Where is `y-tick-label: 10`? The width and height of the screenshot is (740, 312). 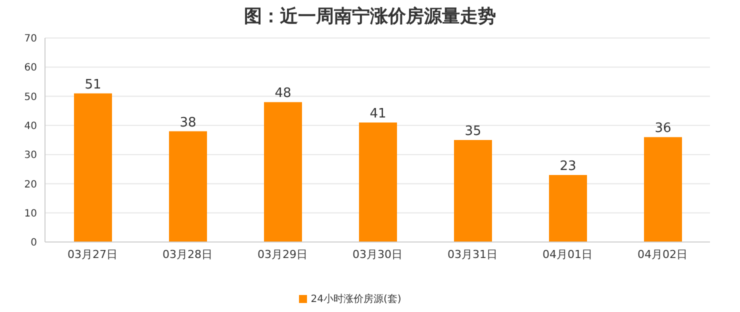
y-tick-label: 10 is located at coordinates (30, 214).